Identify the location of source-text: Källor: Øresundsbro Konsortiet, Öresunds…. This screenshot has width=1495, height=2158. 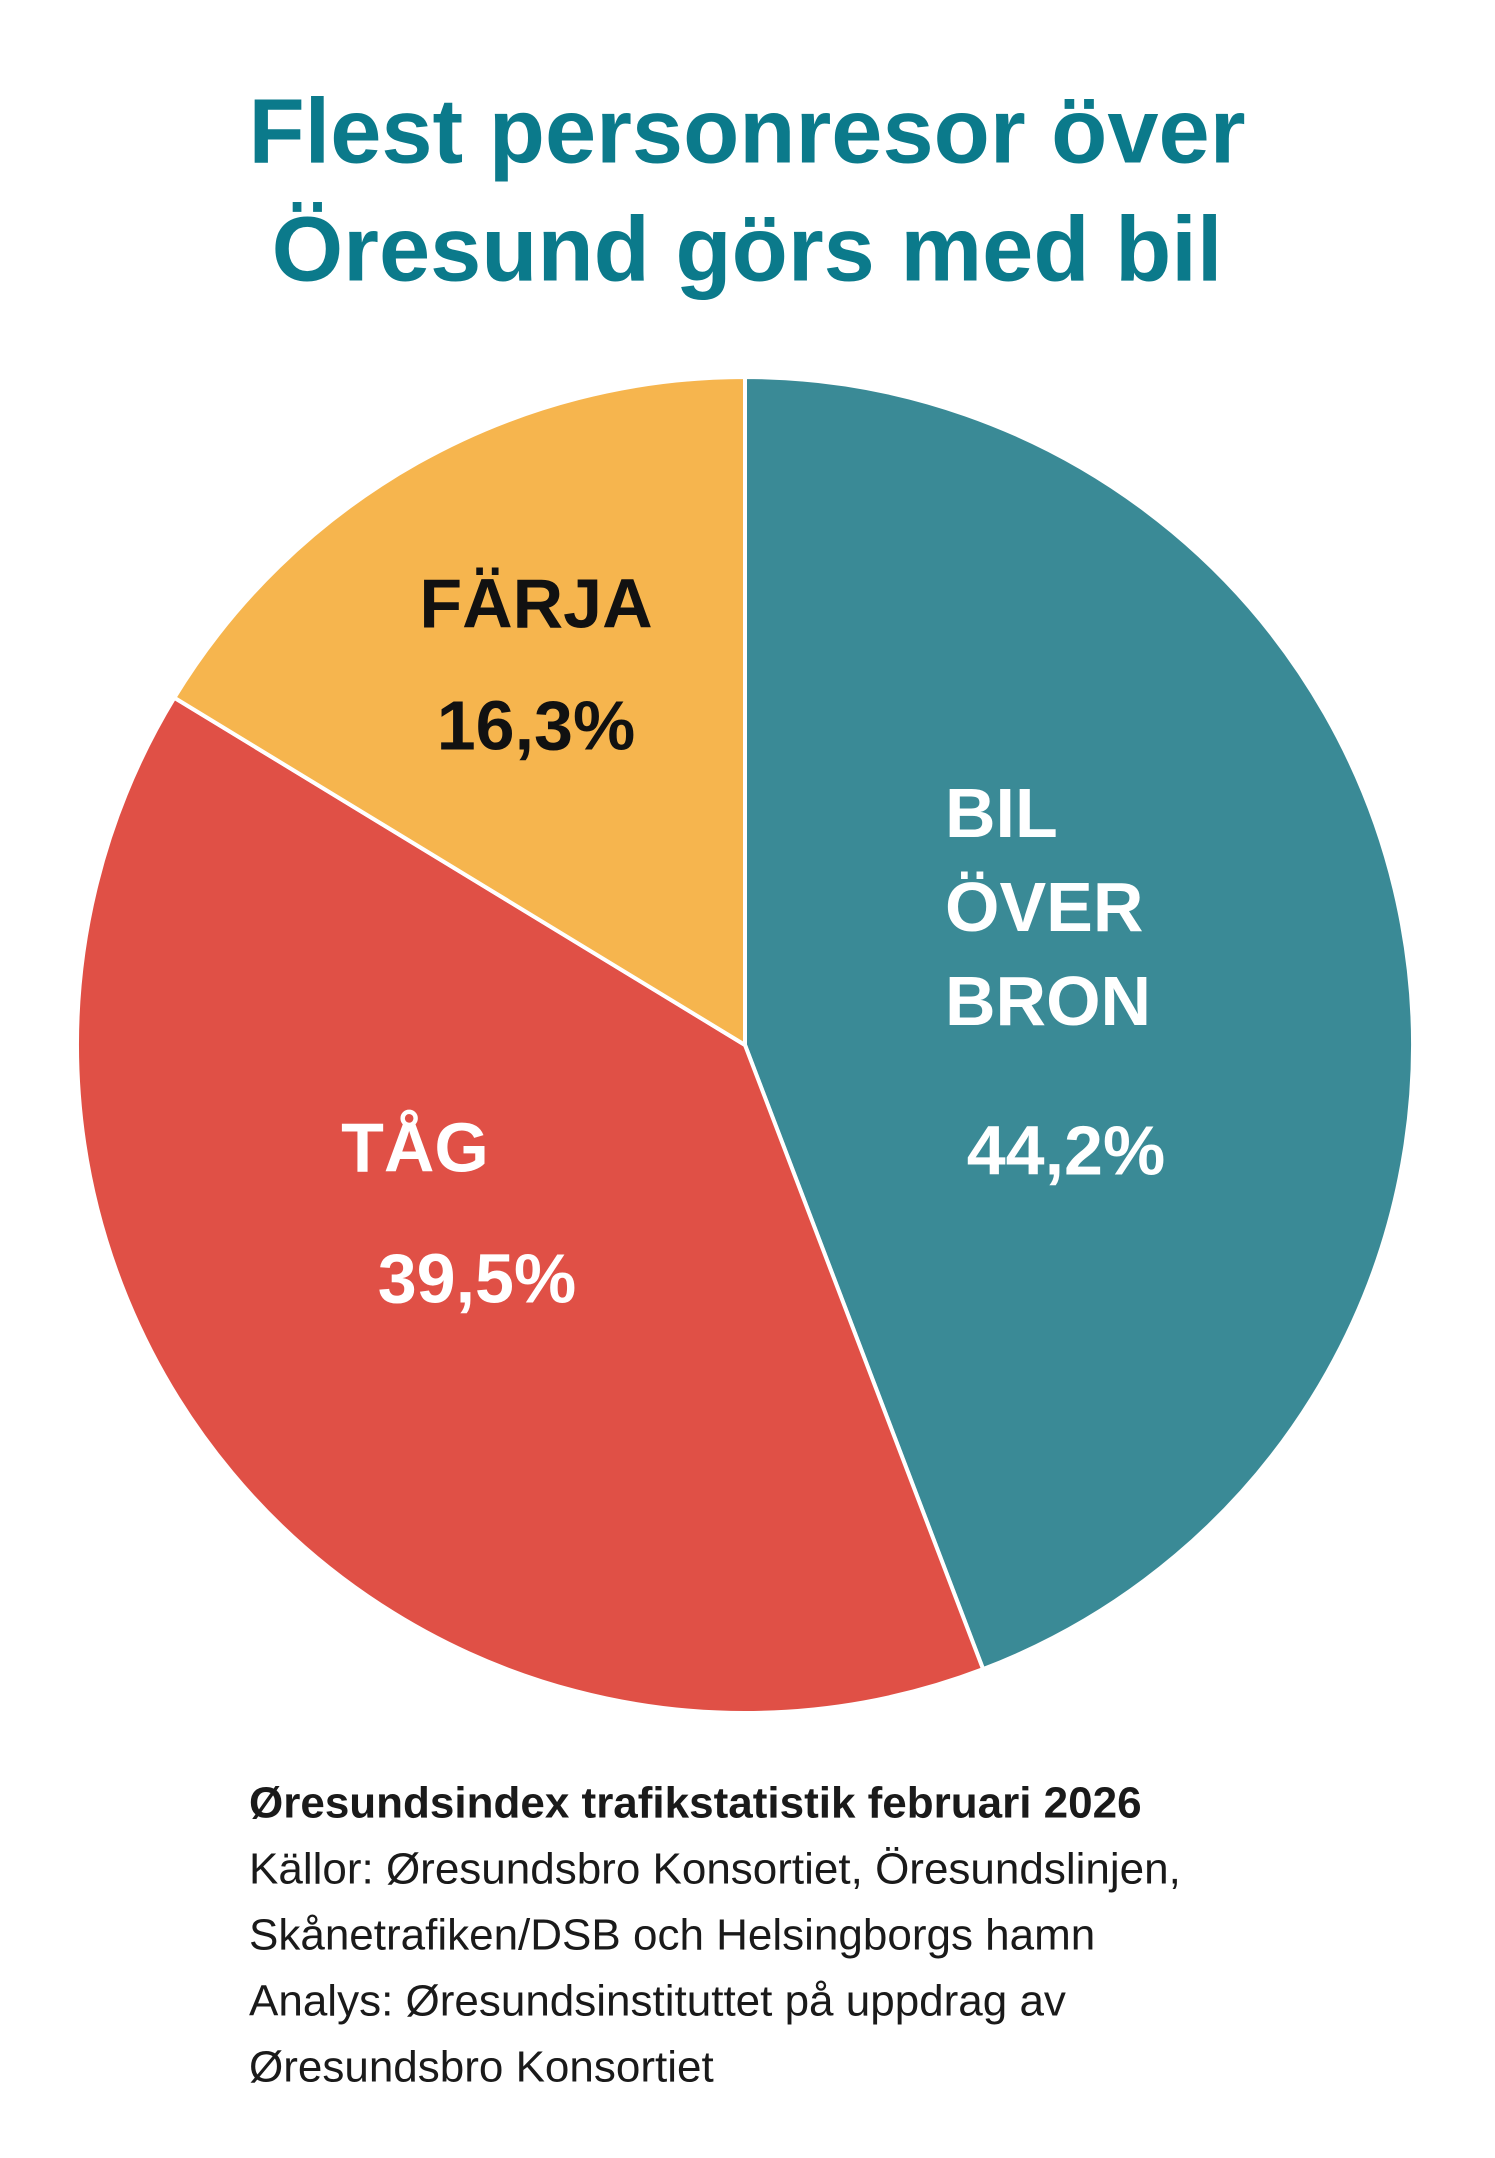
(715, 1869).